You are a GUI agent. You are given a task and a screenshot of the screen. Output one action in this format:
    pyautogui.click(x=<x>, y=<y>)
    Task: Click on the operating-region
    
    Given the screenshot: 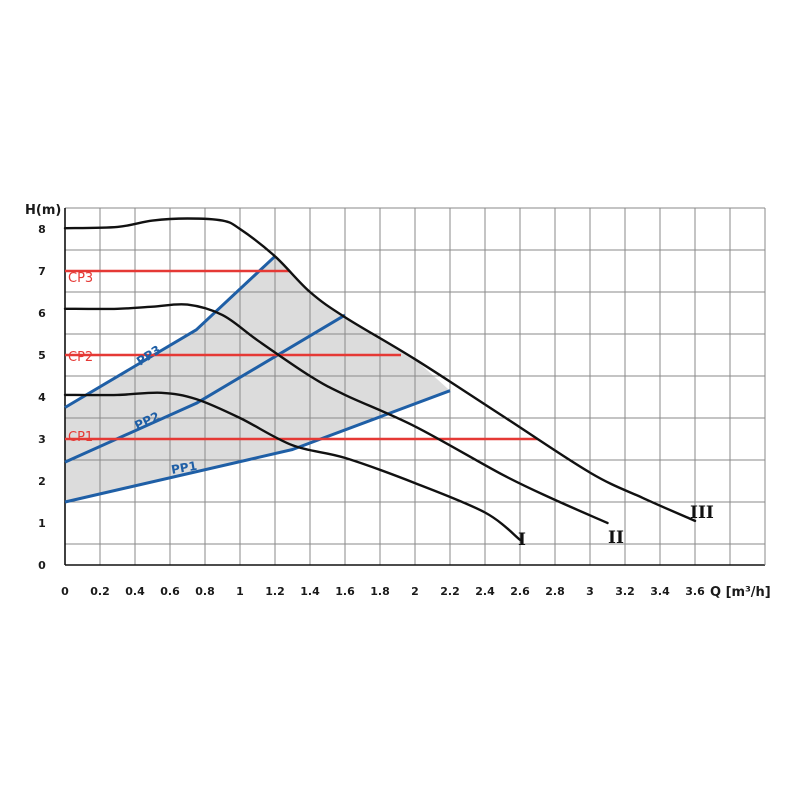 What is the action you would take?
    pyautogui.click(x=257, y=379)
    